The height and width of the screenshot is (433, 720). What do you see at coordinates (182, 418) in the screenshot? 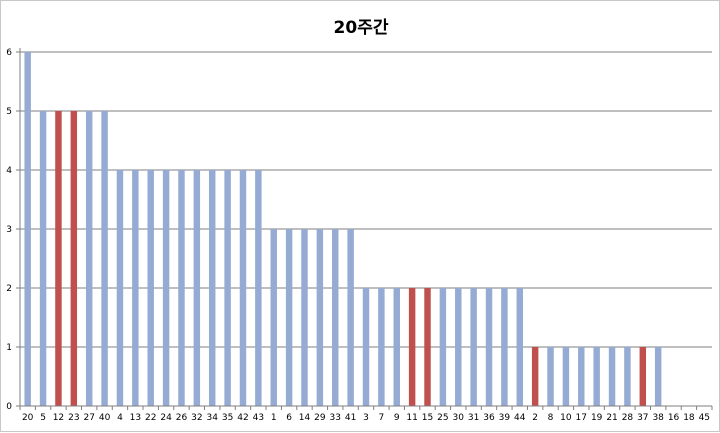
I see `x-tick-label: 26` at bounding box center [182, 418].